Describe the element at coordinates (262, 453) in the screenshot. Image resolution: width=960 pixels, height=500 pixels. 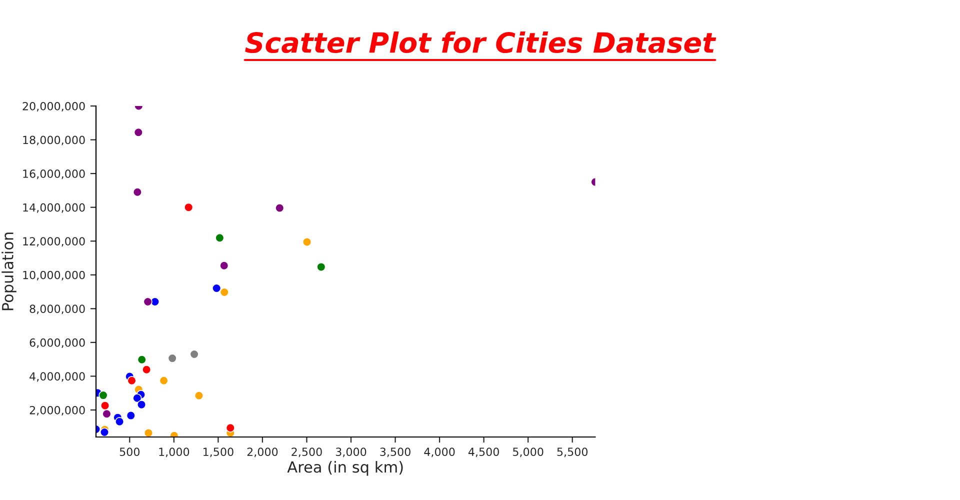
I see `x-tick-label: 2,000` at that location.